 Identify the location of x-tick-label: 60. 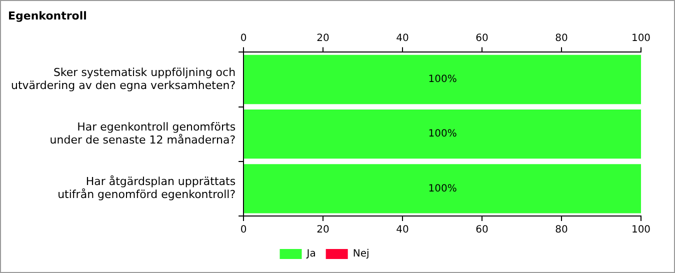
(482, 38).